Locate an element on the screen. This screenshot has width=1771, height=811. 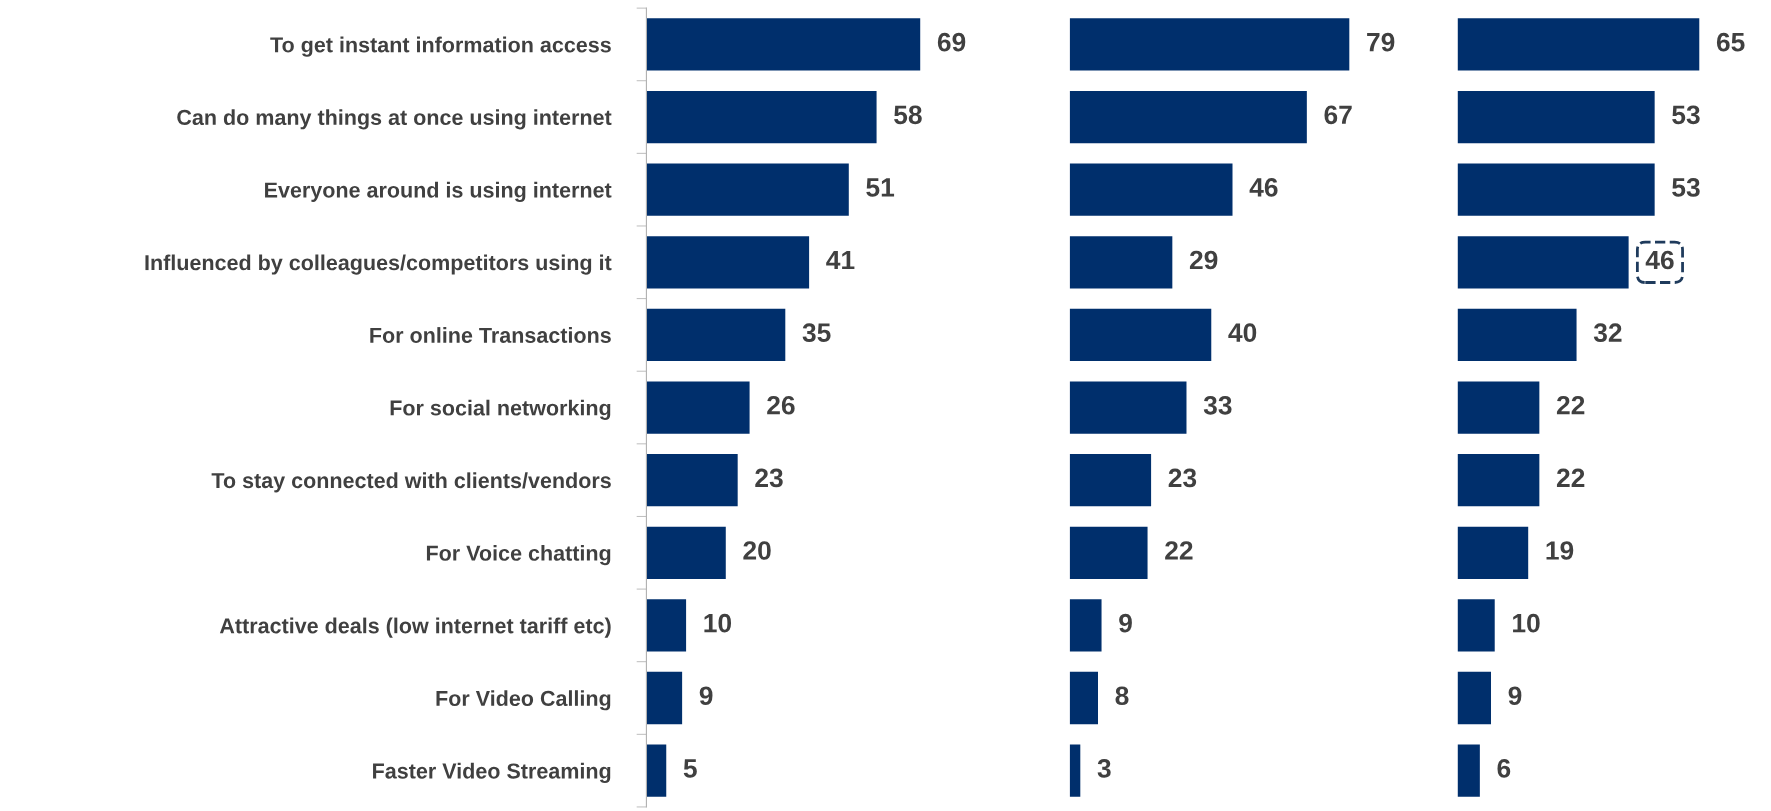
y-tick-label: Influenced by colleagues/competitors using it is located at coordinates (378, 264).